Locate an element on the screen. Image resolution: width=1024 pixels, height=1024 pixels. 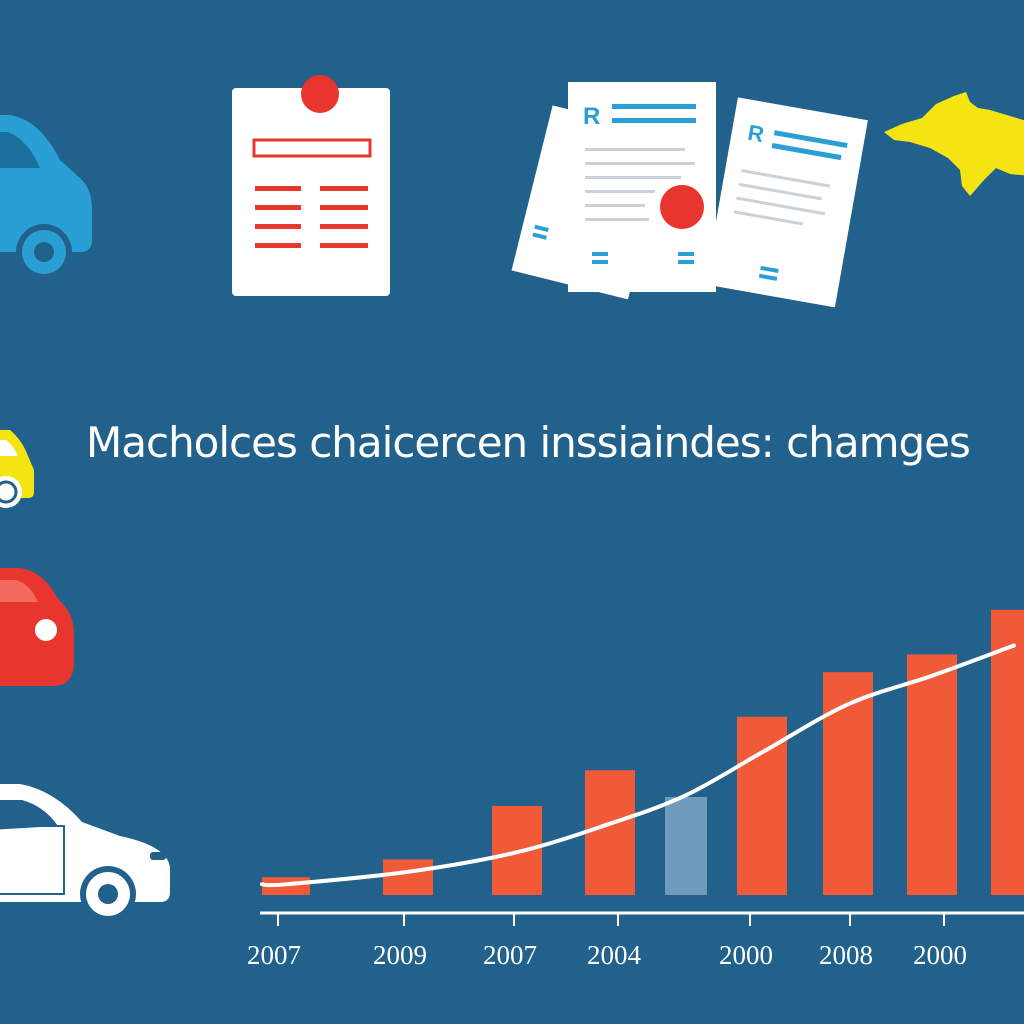
yellow-car-icon is located at coordinates (17, 469).